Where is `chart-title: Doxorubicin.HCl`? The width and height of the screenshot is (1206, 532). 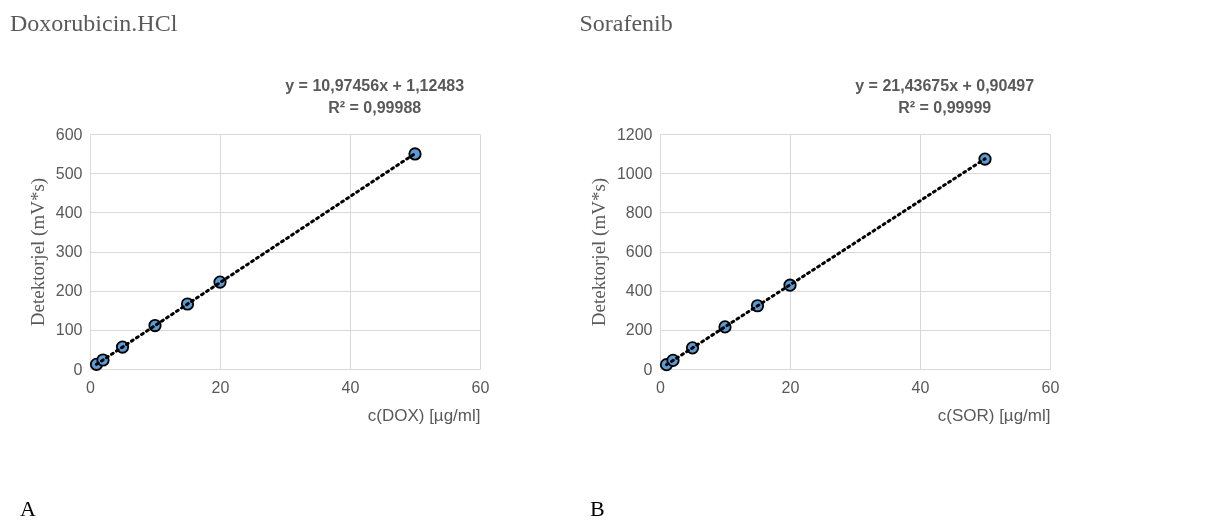 chart-title: Doxorubicin.HCl is located at coordinates (94, 23).